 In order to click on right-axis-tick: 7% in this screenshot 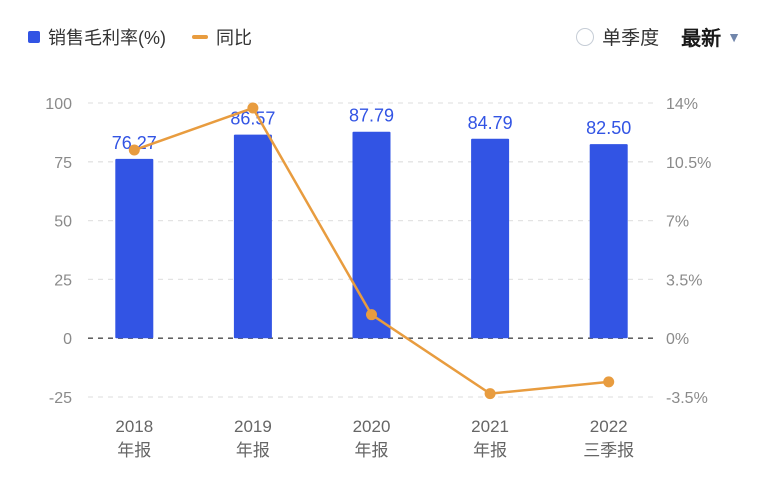, I will do `click(677, 222)`.